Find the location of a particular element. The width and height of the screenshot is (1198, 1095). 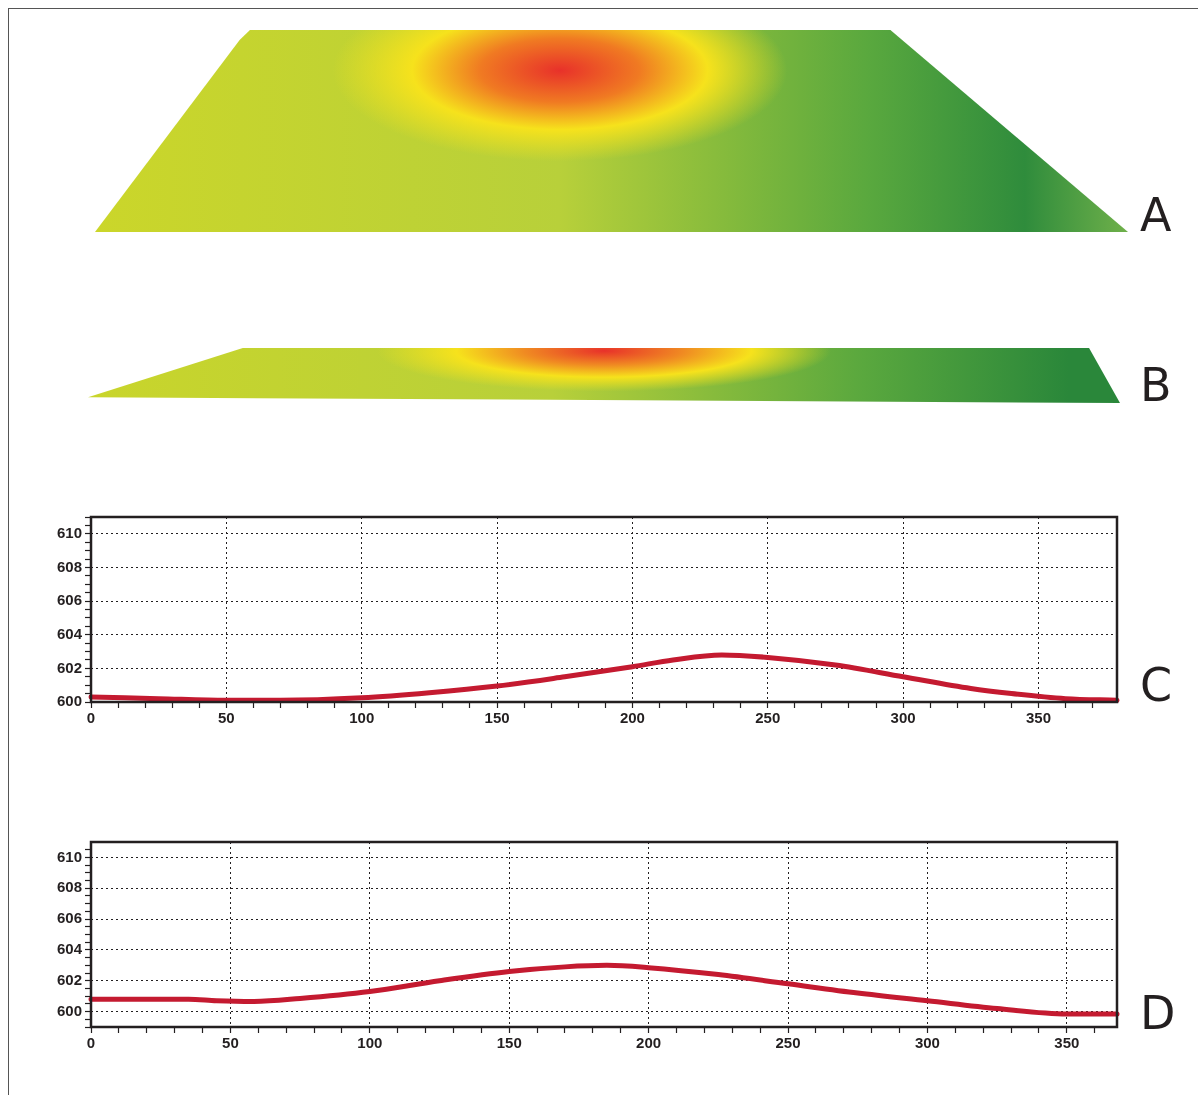

text: A is located at coordinates (1156, 215).